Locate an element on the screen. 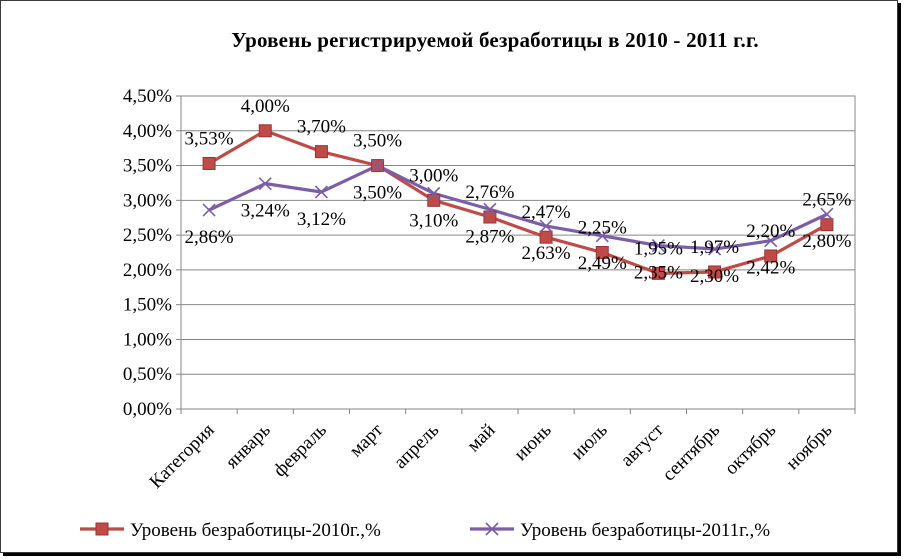 This screenshot has width=904, height=559. data-label: 2,63% is located at coordinates (546, 253).